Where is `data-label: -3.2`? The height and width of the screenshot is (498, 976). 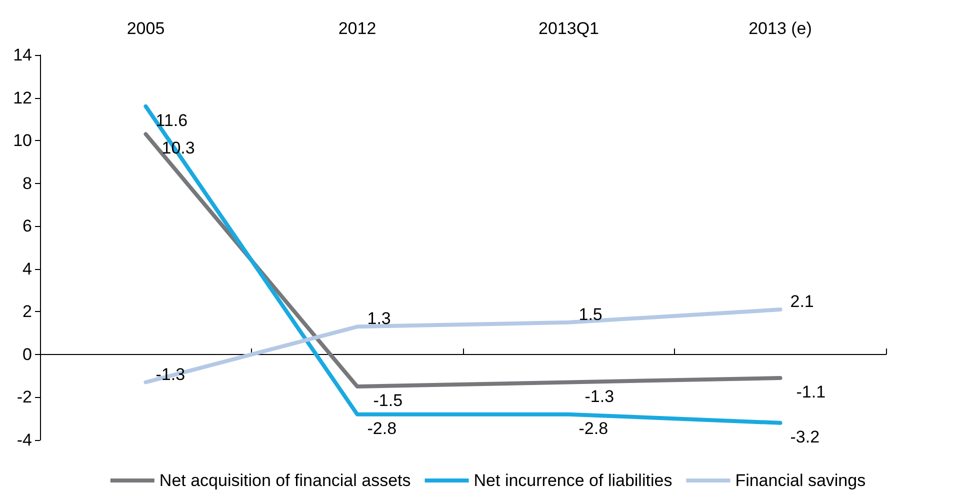 data-label: -3.2 is located at coordinates (805, 436).